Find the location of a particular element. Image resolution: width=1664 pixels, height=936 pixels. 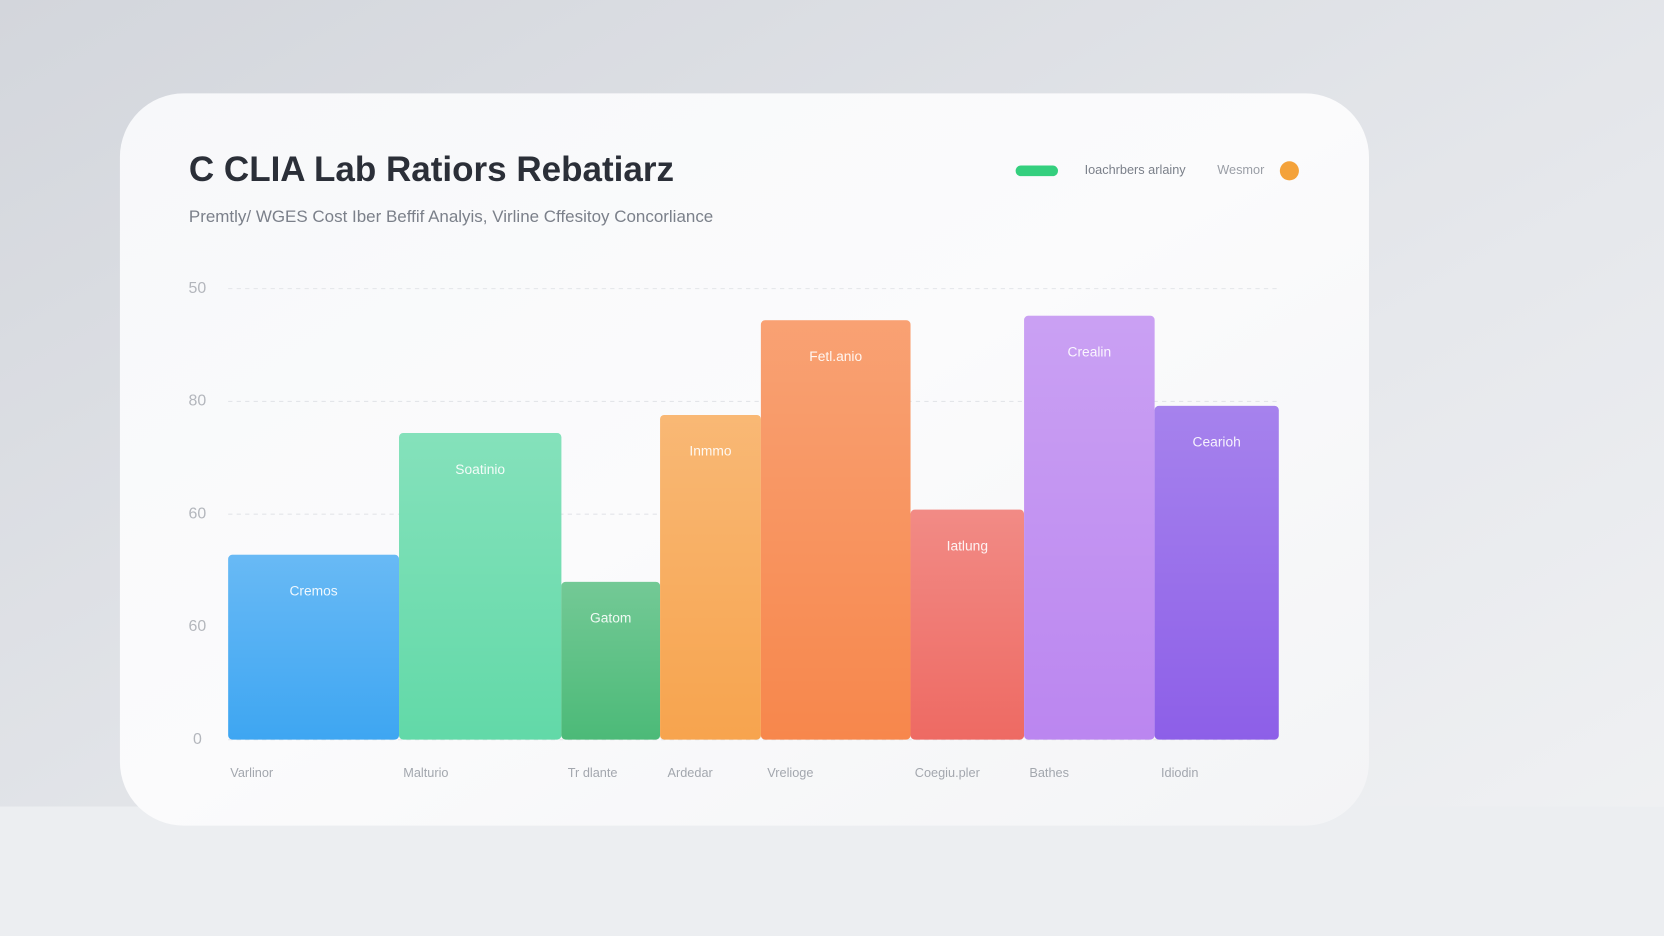

y-tick-label: 80 is located at coordinates (198, 401).